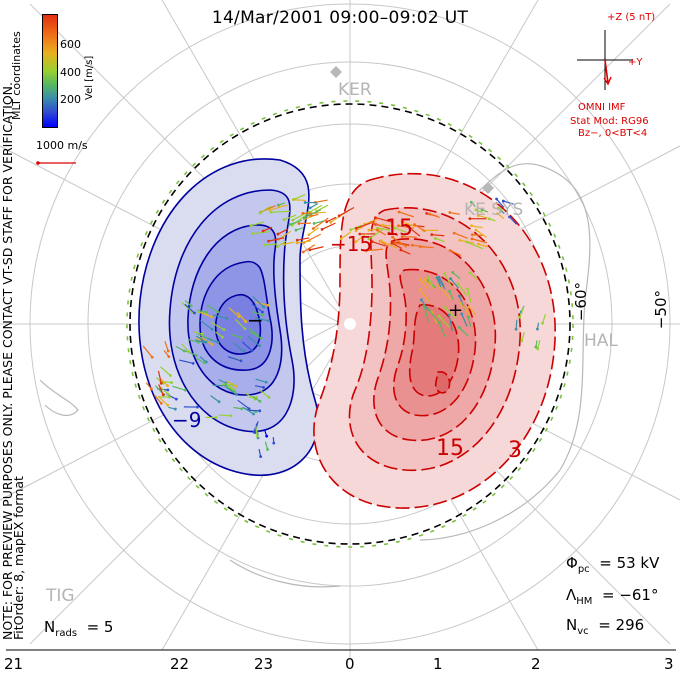 The height and width of the screenshot is (674, 680). What do you see at coordinates (536, 664) in the screenshot?
I see `mlt-tick: 2` at bounding box center [536, 664].